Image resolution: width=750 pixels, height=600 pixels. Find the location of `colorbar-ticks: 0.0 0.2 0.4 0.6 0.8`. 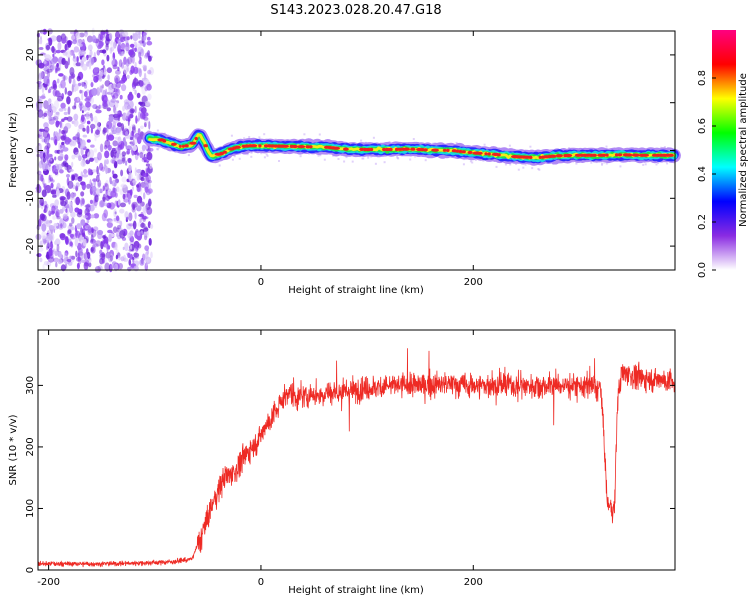

colorbar-ticks: 0.0 0.2 0.4 0.6 0.8 is located at coordinates (706, 174).